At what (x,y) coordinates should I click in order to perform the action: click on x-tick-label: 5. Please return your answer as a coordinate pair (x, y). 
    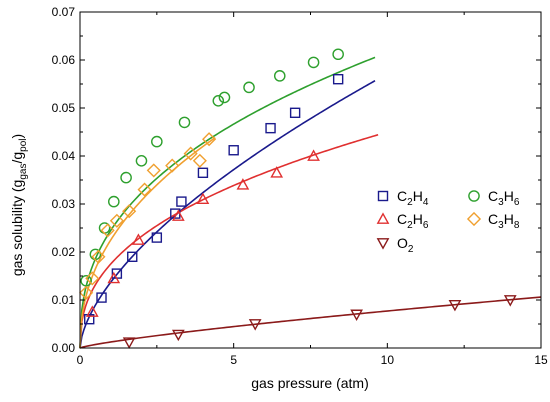
    Looking at the image, I should click on (233, 360).